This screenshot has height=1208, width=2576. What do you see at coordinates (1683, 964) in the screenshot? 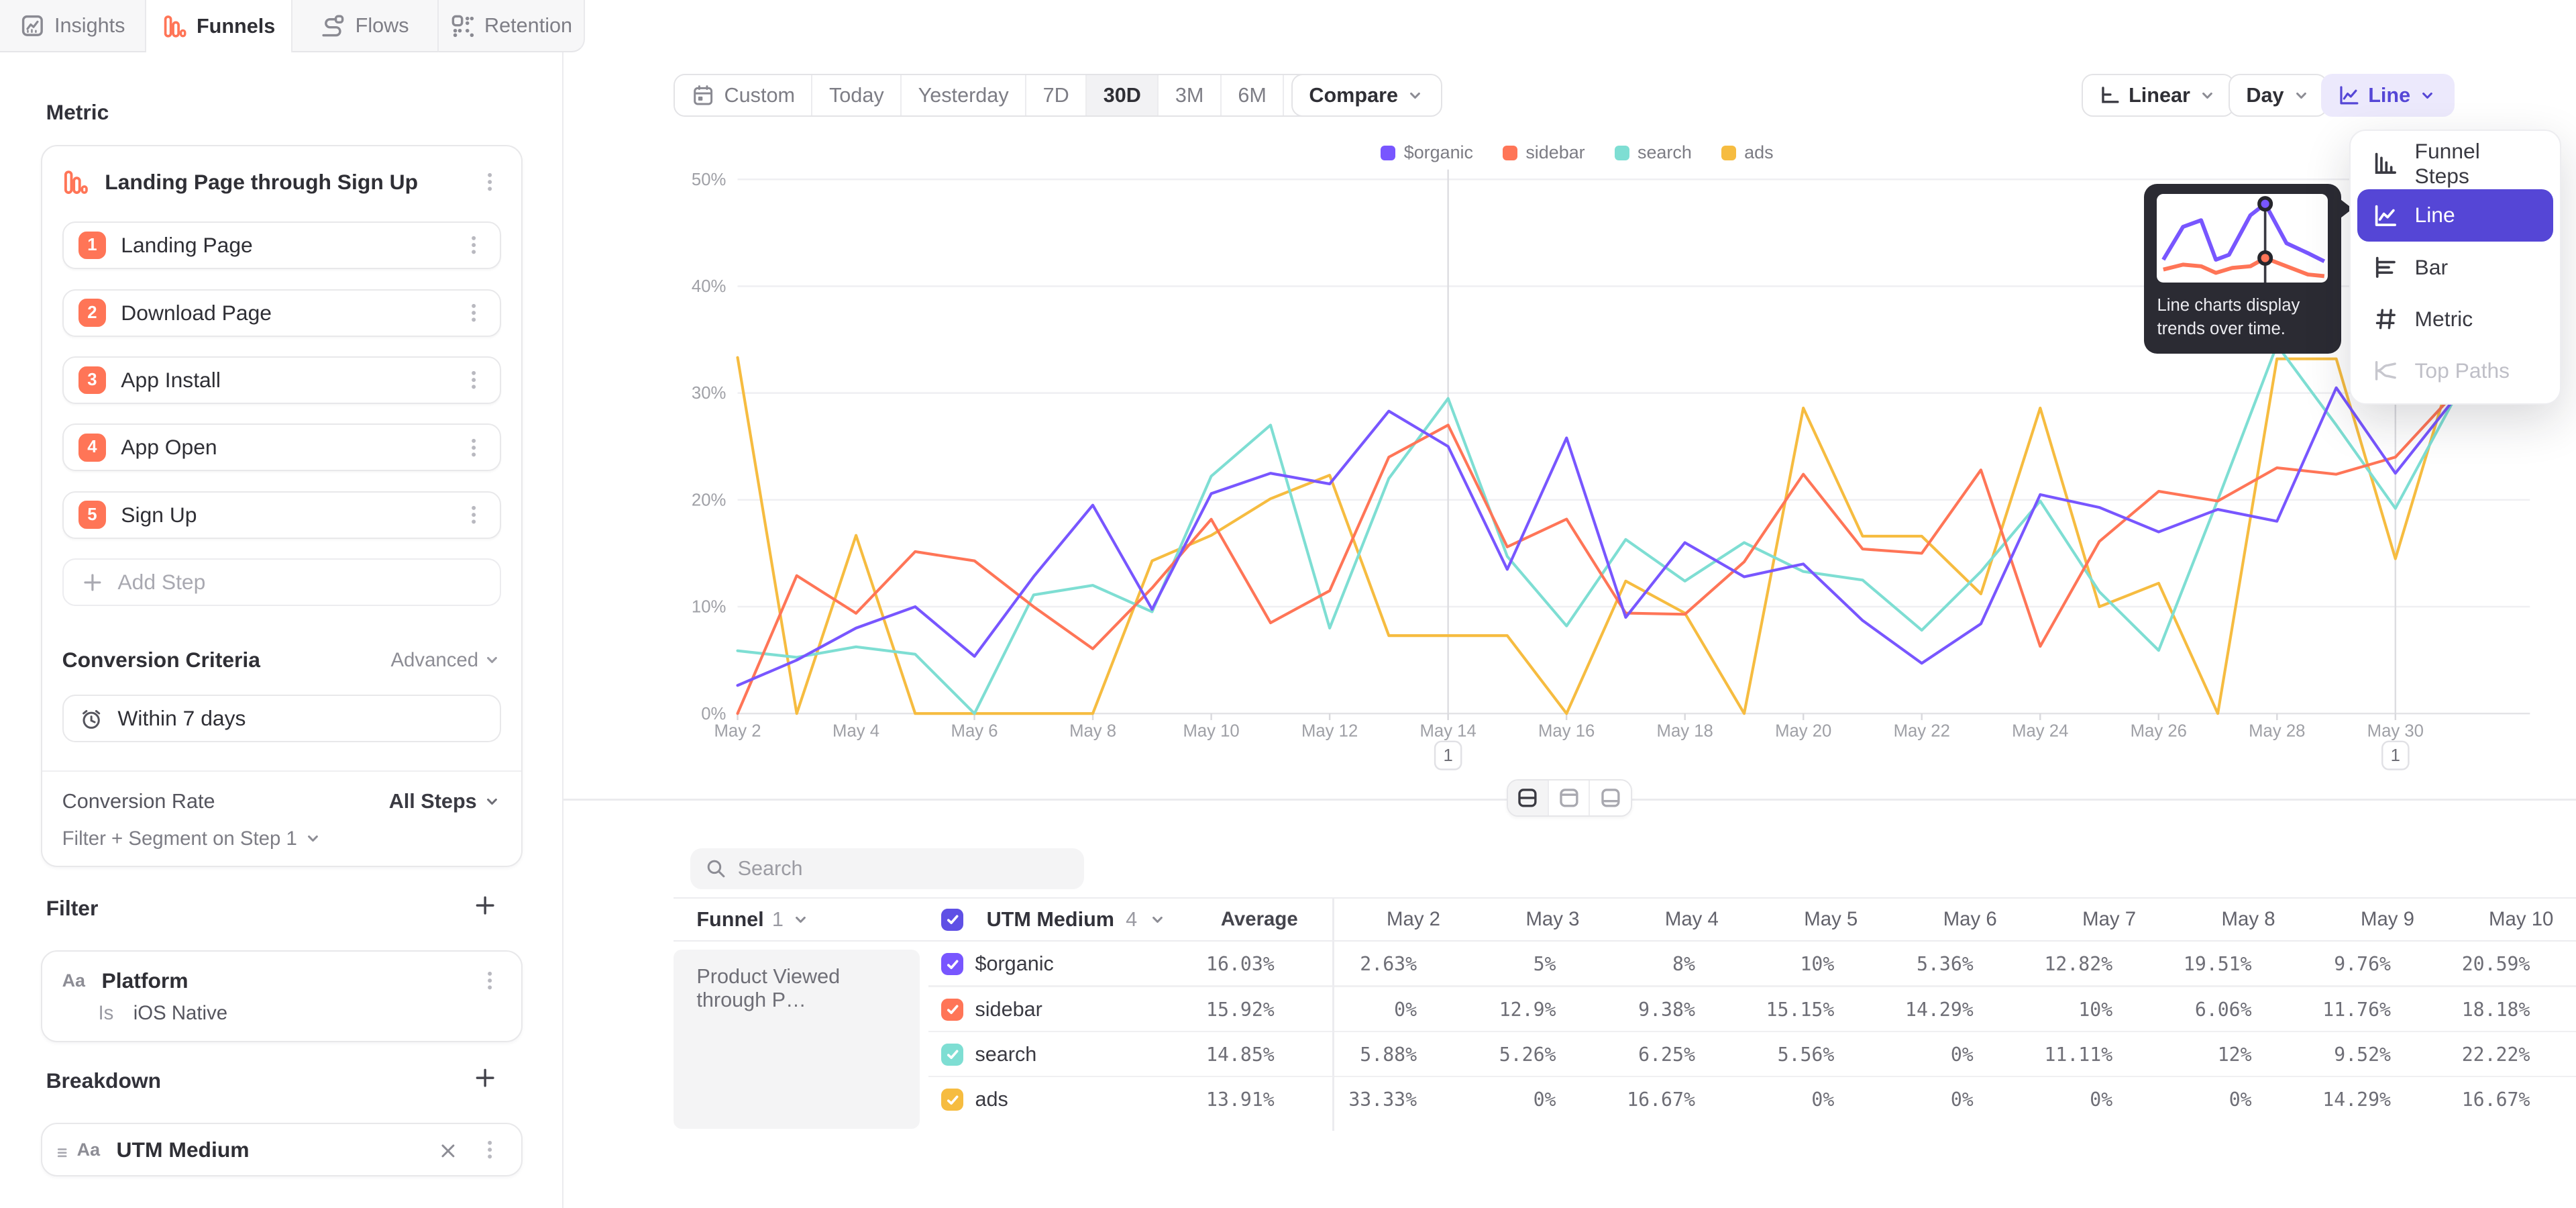
I see `cell-value: 8%` at bounding box center [1683, 964].